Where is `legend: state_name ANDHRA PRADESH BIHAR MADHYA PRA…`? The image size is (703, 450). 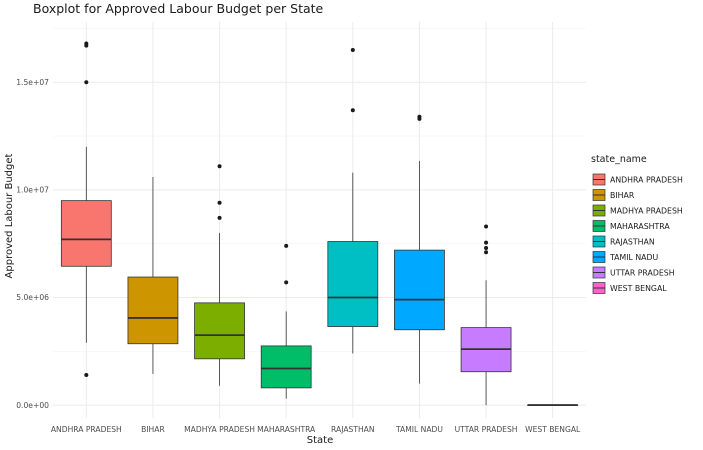 legend: state_name ANDHRA PRADESH BIHAR MADHYA PRA… is located at coordinates (637, 224).